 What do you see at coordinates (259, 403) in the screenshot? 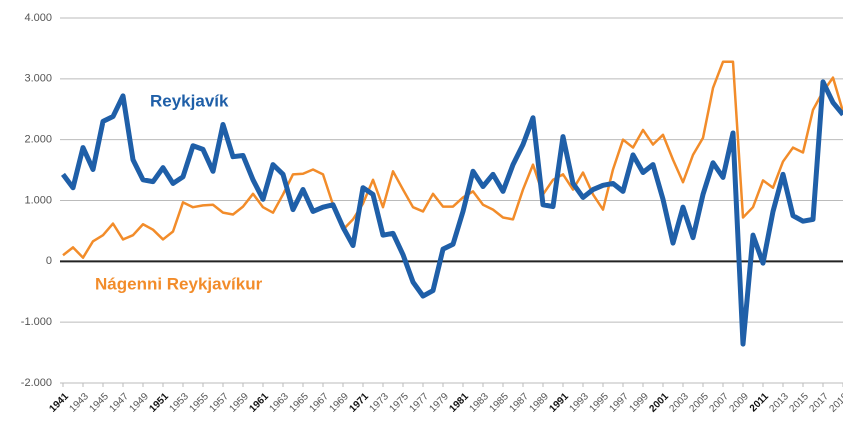
I see `x-tick-label: 1961` at bounding box center [259, 403].